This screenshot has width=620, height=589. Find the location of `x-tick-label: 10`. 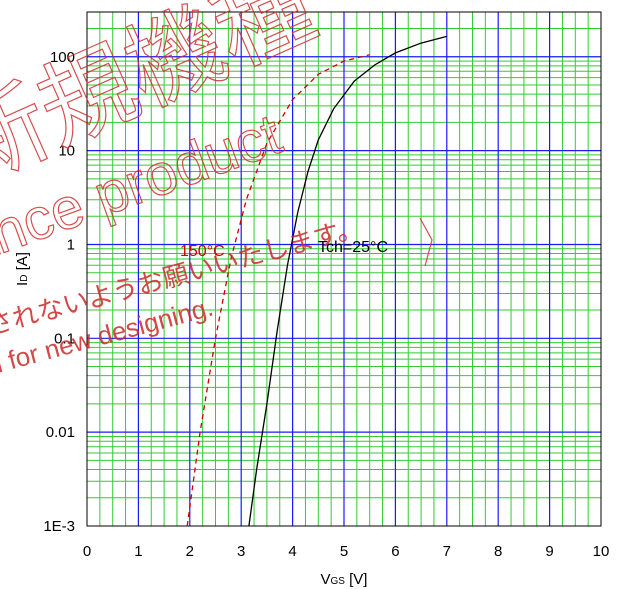

x-tick-label: 10 is located at coordinates (601, 551).